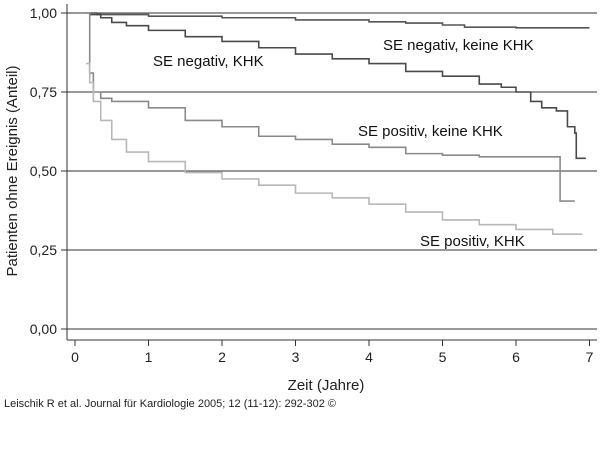 This screenshot has width=600, height=457. What do you see at coordinates (326, 385) in the screenshot?
I see `x-axis-label: Zeit (Jahre)` at bounding box center [326, 385].